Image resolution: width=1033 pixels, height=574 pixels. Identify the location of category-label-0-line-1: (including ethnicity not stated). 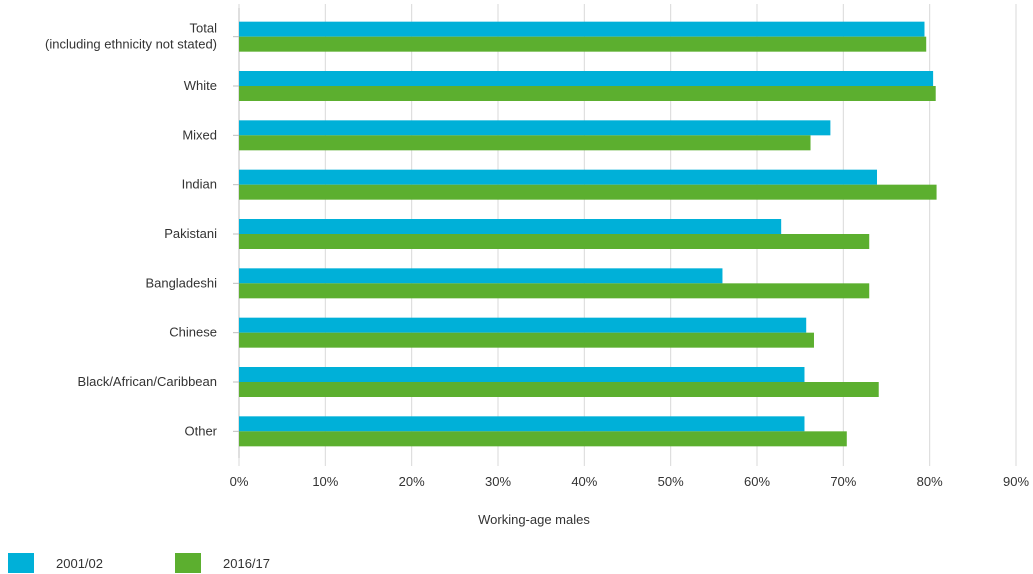
(131, 44).